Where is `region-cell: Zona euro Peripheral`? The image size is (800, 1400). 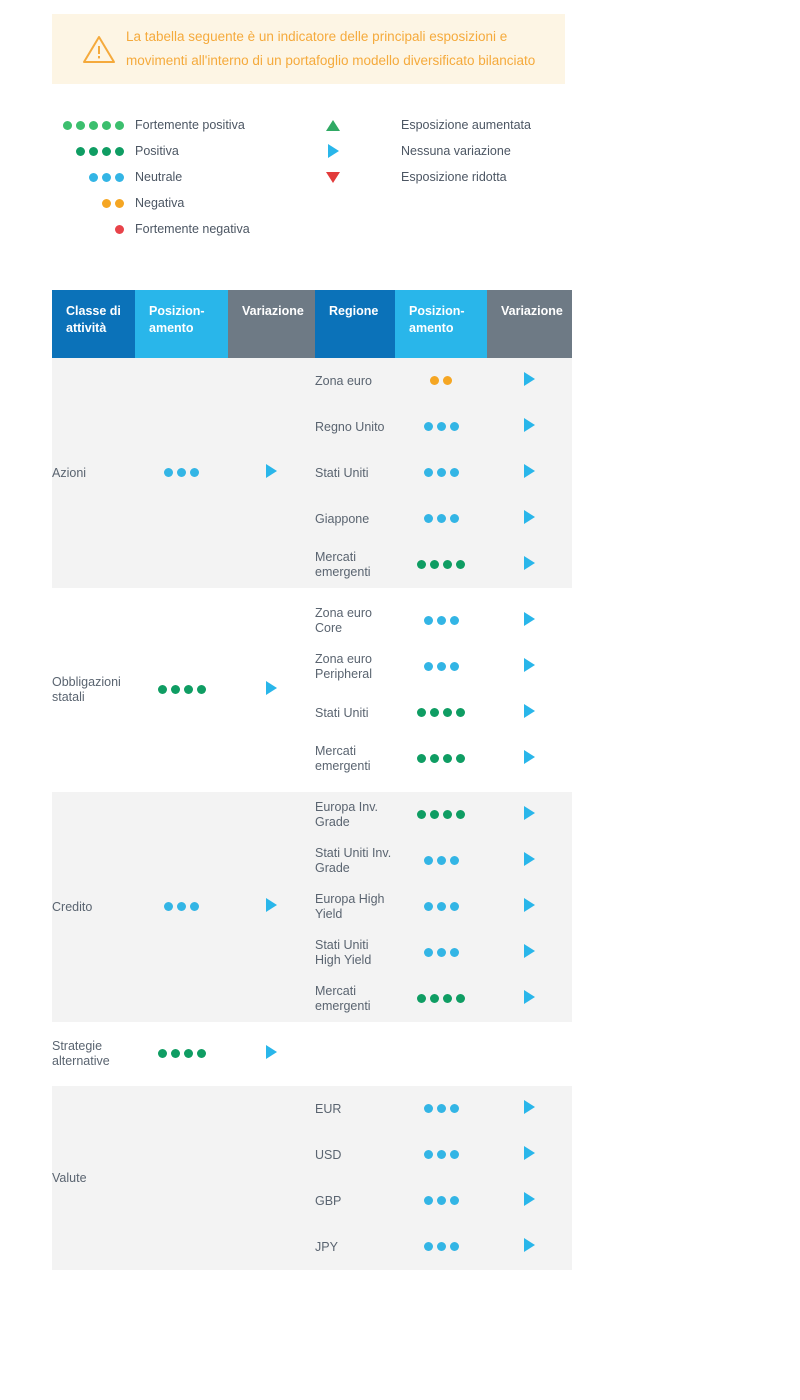
region-cell: Zona euro Peripheral is located at coordinates (355, 667).